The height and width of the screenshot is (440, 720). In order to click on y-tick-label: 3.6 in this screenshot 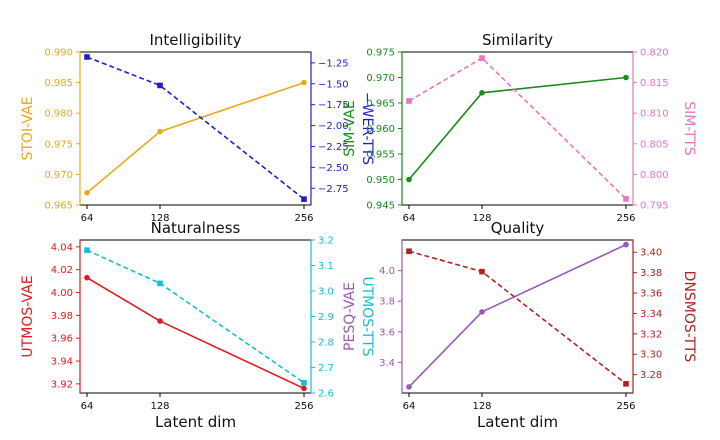, I will do `click(387, 332)`.